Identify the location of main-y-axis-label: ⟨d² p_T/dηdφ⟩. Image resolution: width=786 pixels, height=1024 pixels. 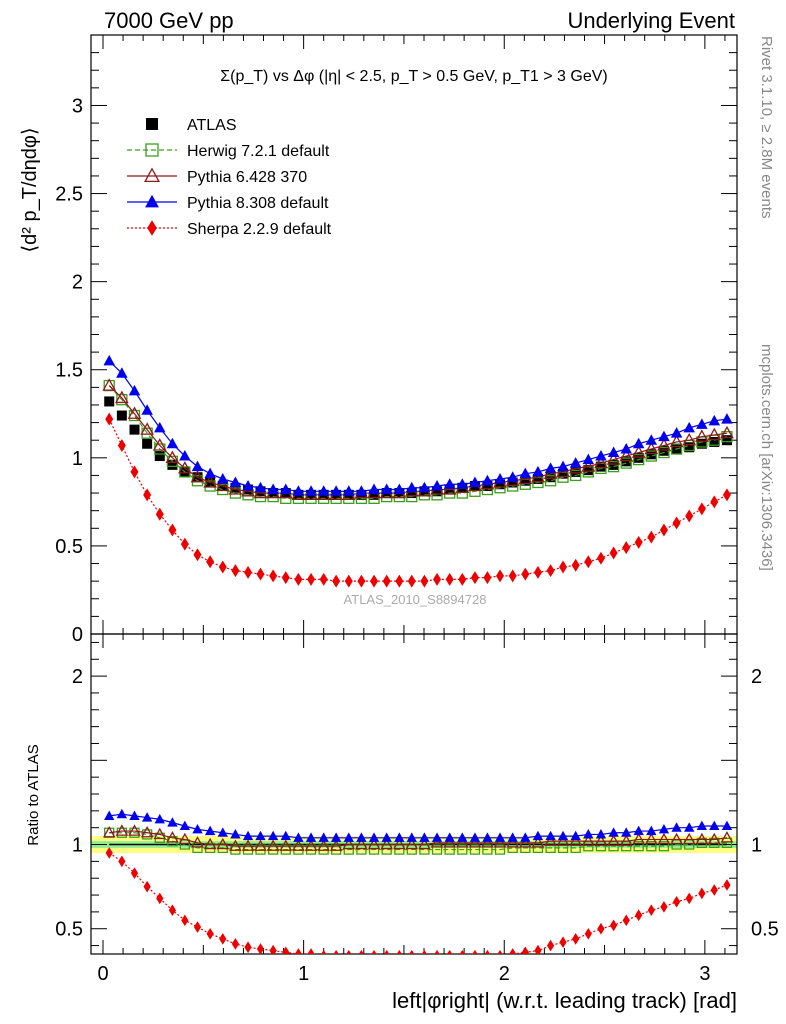
(30, 189).